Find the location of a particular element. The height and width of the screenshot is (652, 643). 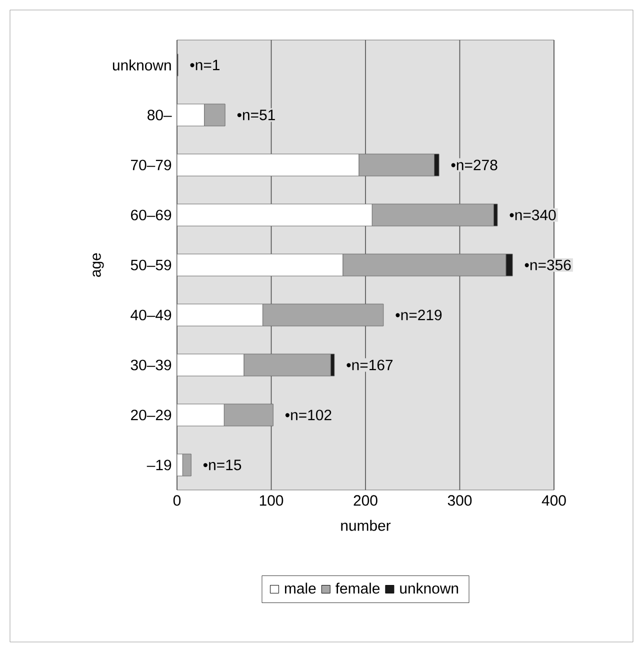

x-axis-title: number is located at coordinates (366, 525).